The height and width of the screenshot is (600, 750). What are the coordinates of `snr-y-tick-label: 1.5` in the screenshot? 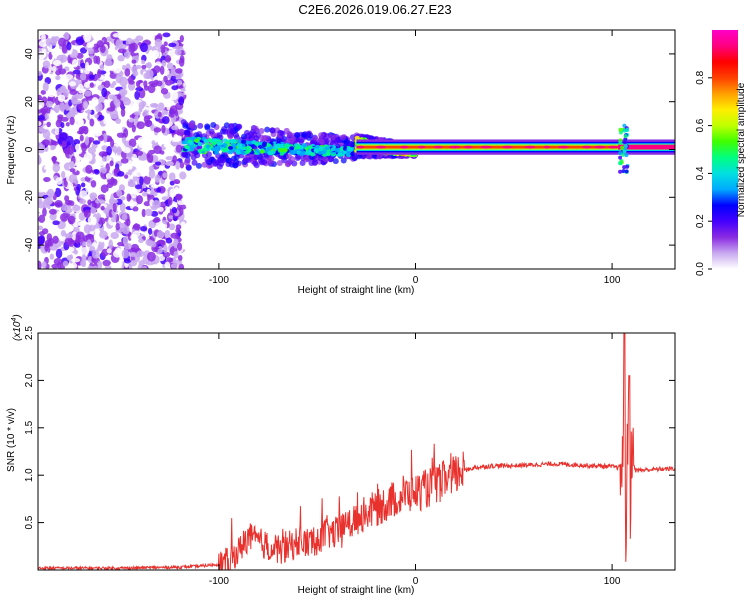 It's located at (29, 427).